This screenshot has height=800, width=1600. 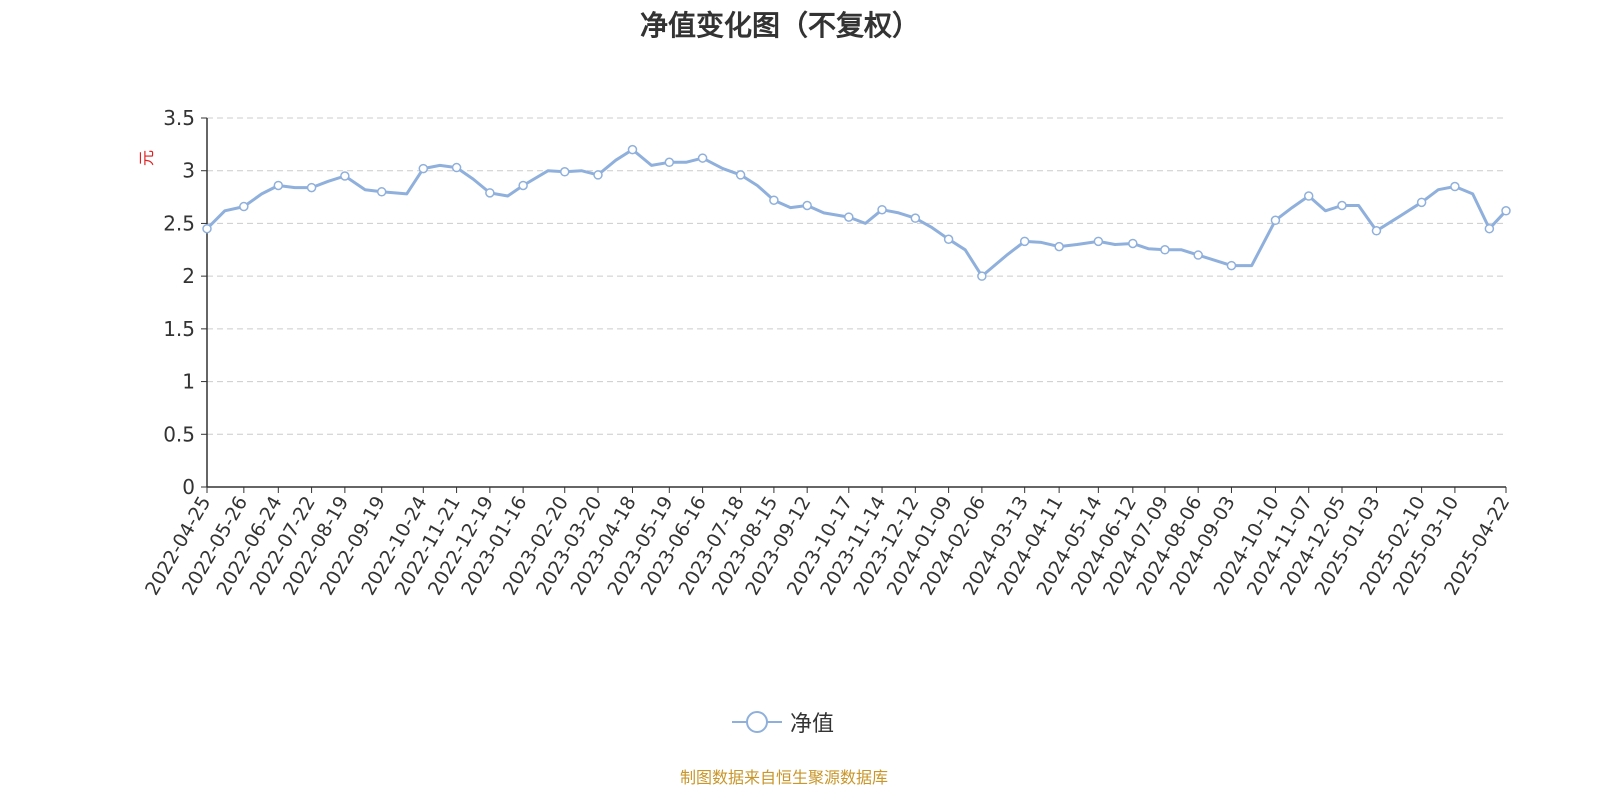 What do you see at coordinates (179, 329) in the screenshot?
I see `y-tick-label: 1.5` at bounding box center [179, 329].